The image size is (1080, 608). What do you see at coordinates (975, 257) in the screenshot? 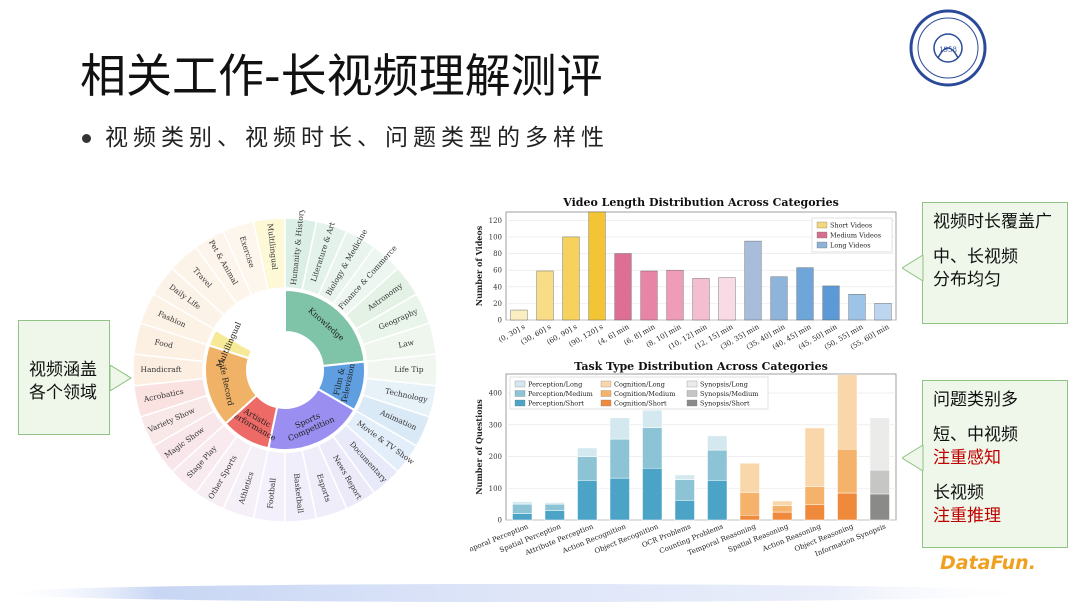
I see `callout-length-line2: 中、长视频` at bounding box center [975, 257].